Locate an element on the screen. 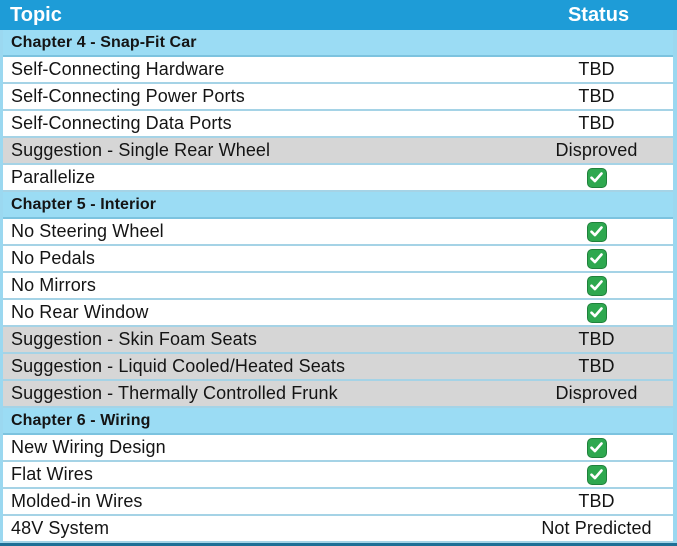 This screenshot has width=677, height=546. topic-cell: Suggestion - Liquid Cooled/Heated Seats is located at coordinates (178, 366).